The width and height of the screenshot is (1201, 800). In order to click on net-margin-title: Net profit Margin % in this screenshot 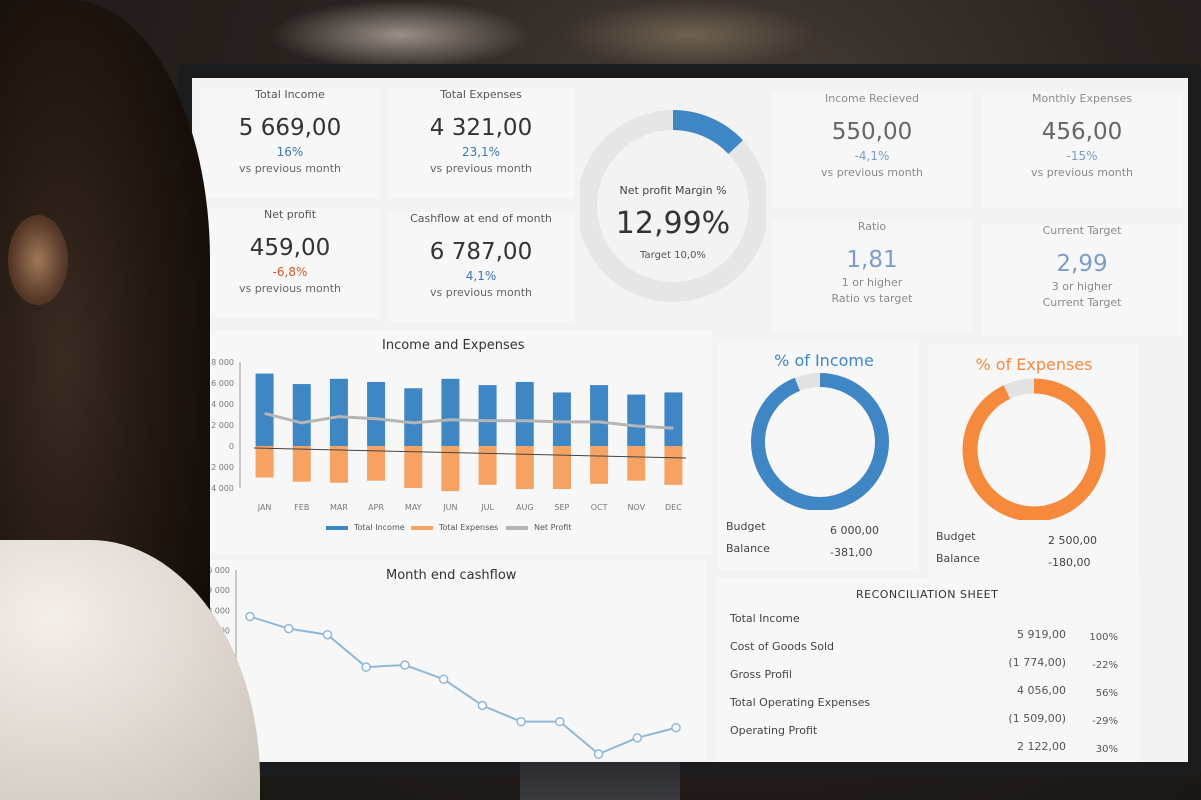, I will do `click(672, 190)`.